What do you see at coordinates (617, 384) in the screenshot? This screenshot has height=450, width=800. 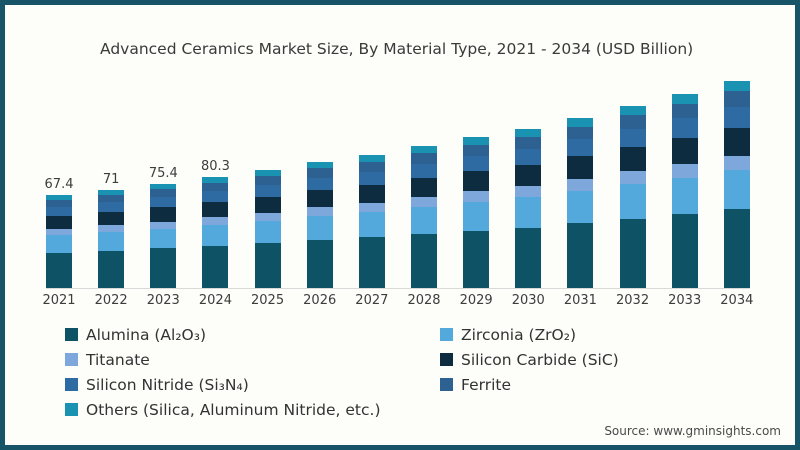 I see `legend-item-ferrite: Ferrite` at bounding box center [617, 384].